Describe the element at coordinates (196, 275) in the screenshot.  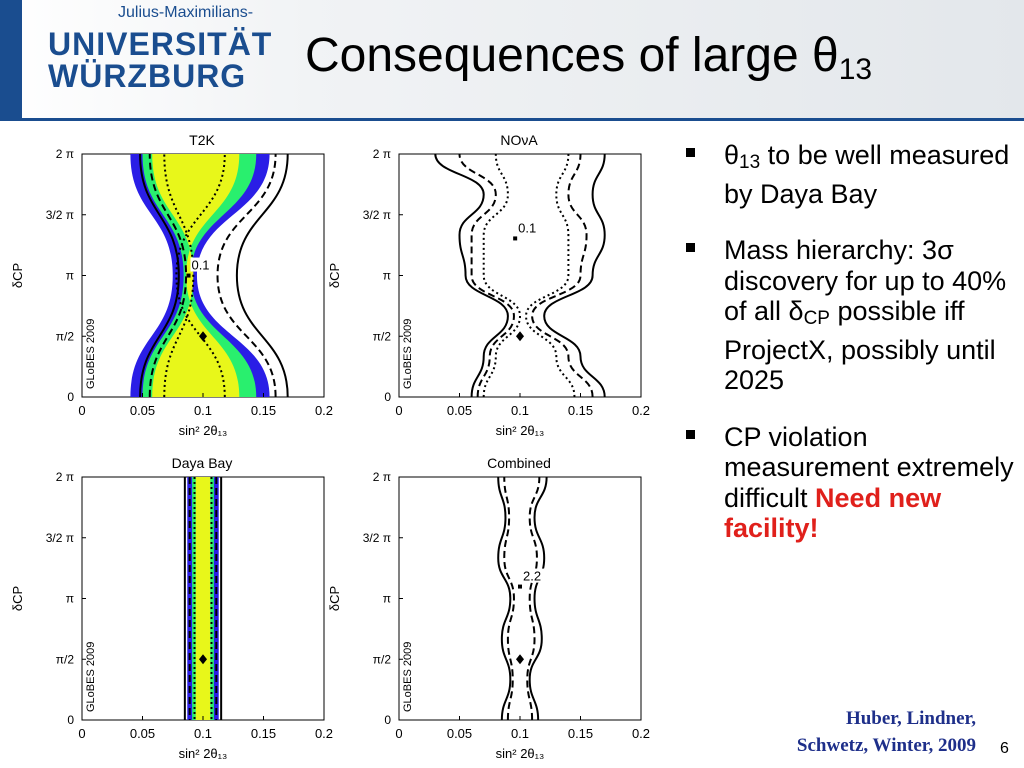
I see `confidence-region-yellow` at that location.